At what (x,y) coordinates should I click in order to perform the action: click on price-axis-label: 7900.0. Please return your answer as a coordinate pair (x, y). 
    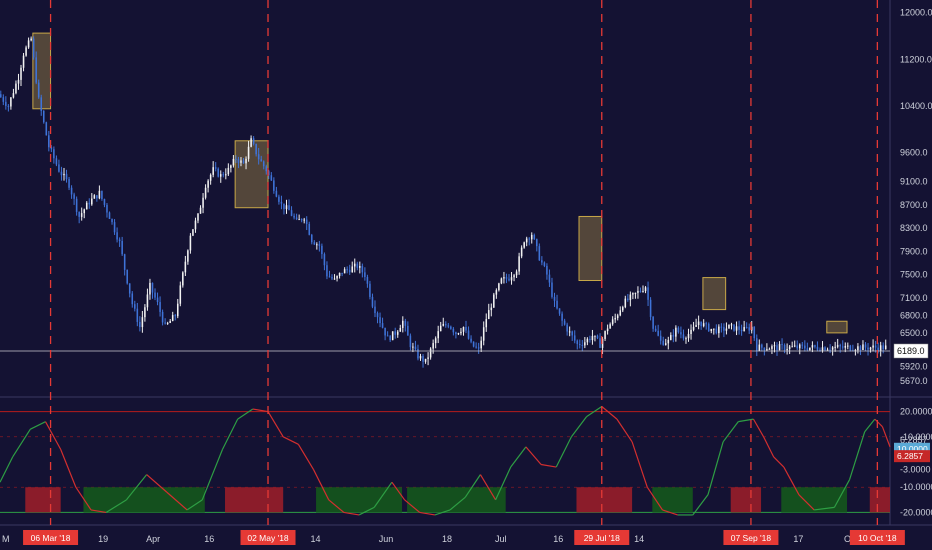
    Looking at the image, I should click on (914, 251).